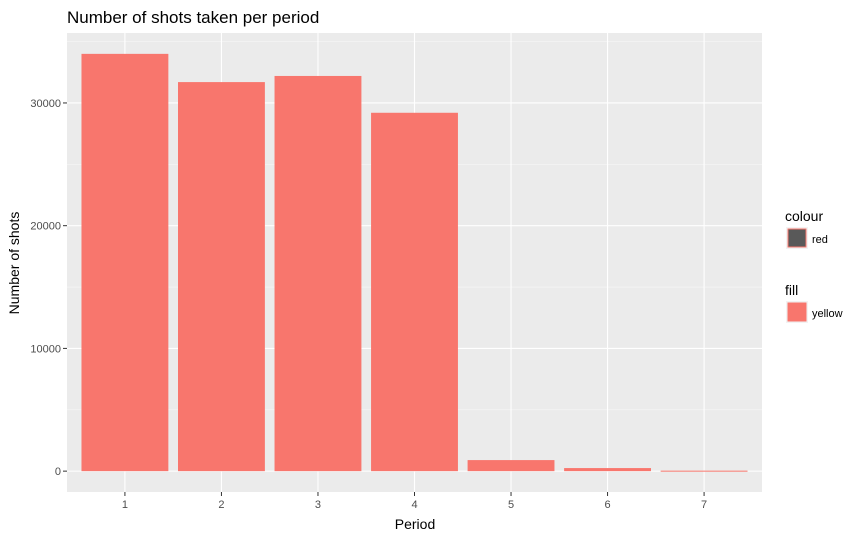 Image resolution: width=861 pixels, height=538 pixels. What do you see at coordinates (820, 240) in the screenshot?
I see `legend-label: red` at bounding box center [820, 240].